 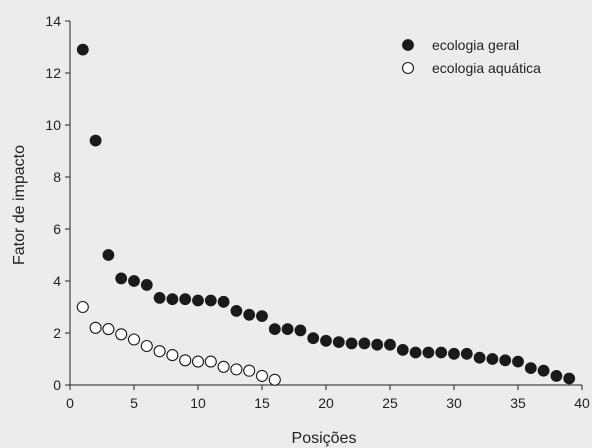 What do you see at coordinates (486, 68) in the screenshot?
I see `legend-label: ecologia aquática` at bounding box center [486, 68].